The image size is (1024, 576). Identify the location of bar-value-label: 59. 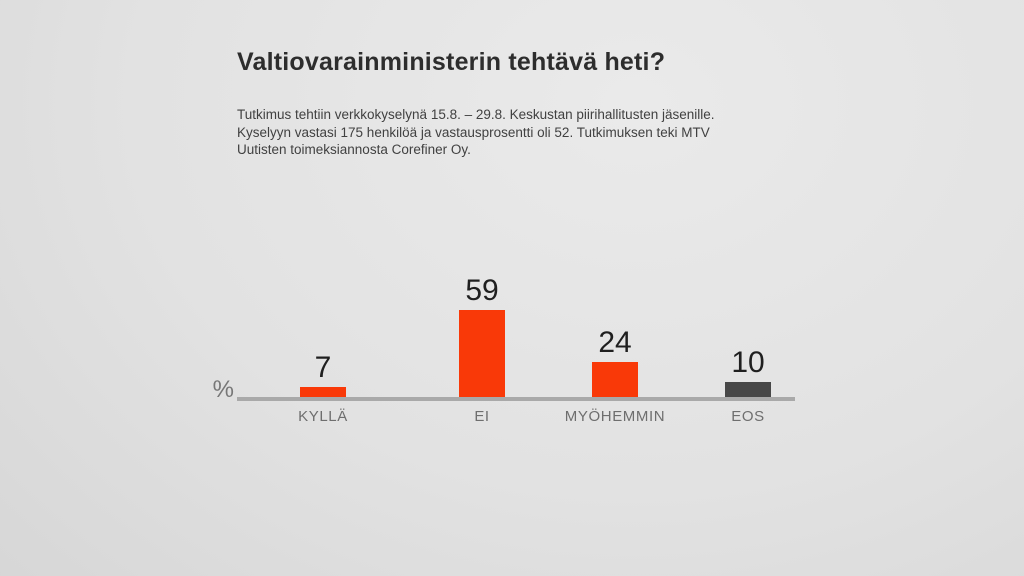
(482, 290).